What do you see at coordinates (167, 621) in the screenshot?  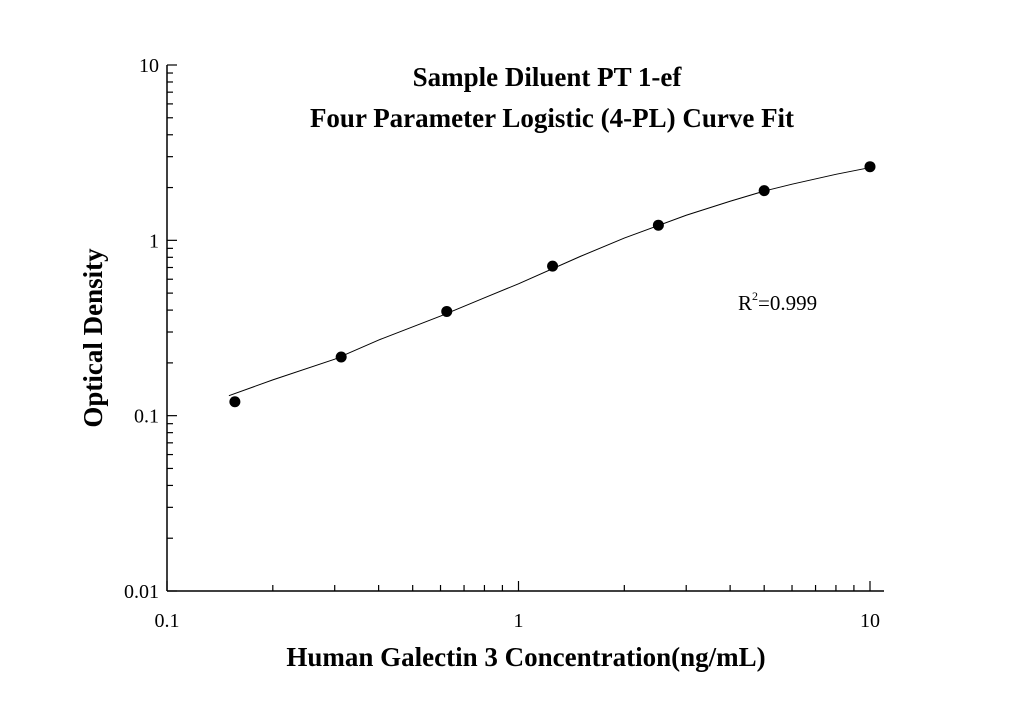 I see `x-tick-label: 0.1` at bounding box center [167, 621].